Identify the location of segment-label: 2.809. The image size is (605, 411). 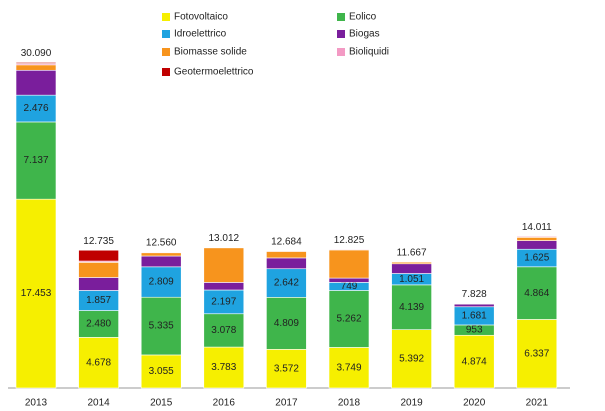
(161, 282).